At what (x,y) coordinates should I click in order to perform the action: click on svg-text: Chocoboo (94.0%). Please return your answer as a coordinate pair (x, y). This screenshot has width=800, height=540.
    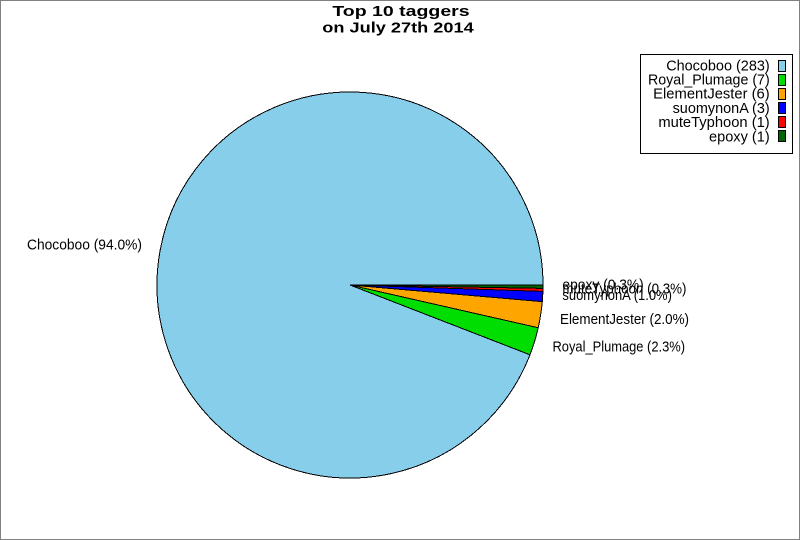
    Looking at the image, I should click on (84, 245).